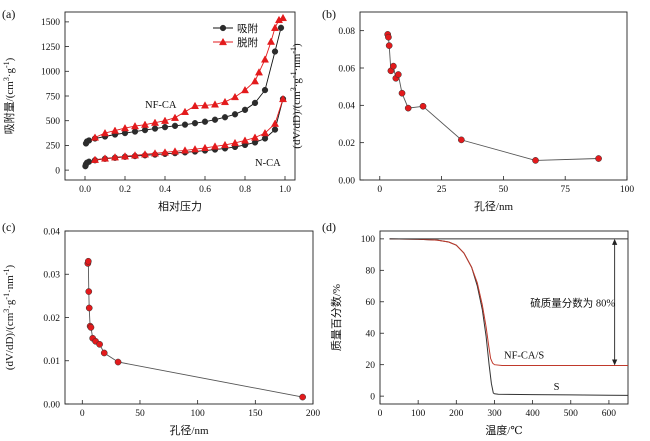  Describe the element at coordinates (85, 190) in the screenshot. I see `x-tick-label: 0.0` at that location.